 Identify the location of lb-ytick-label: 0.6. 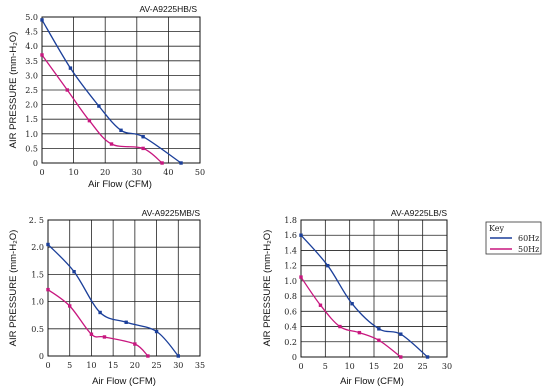
(290, 311).